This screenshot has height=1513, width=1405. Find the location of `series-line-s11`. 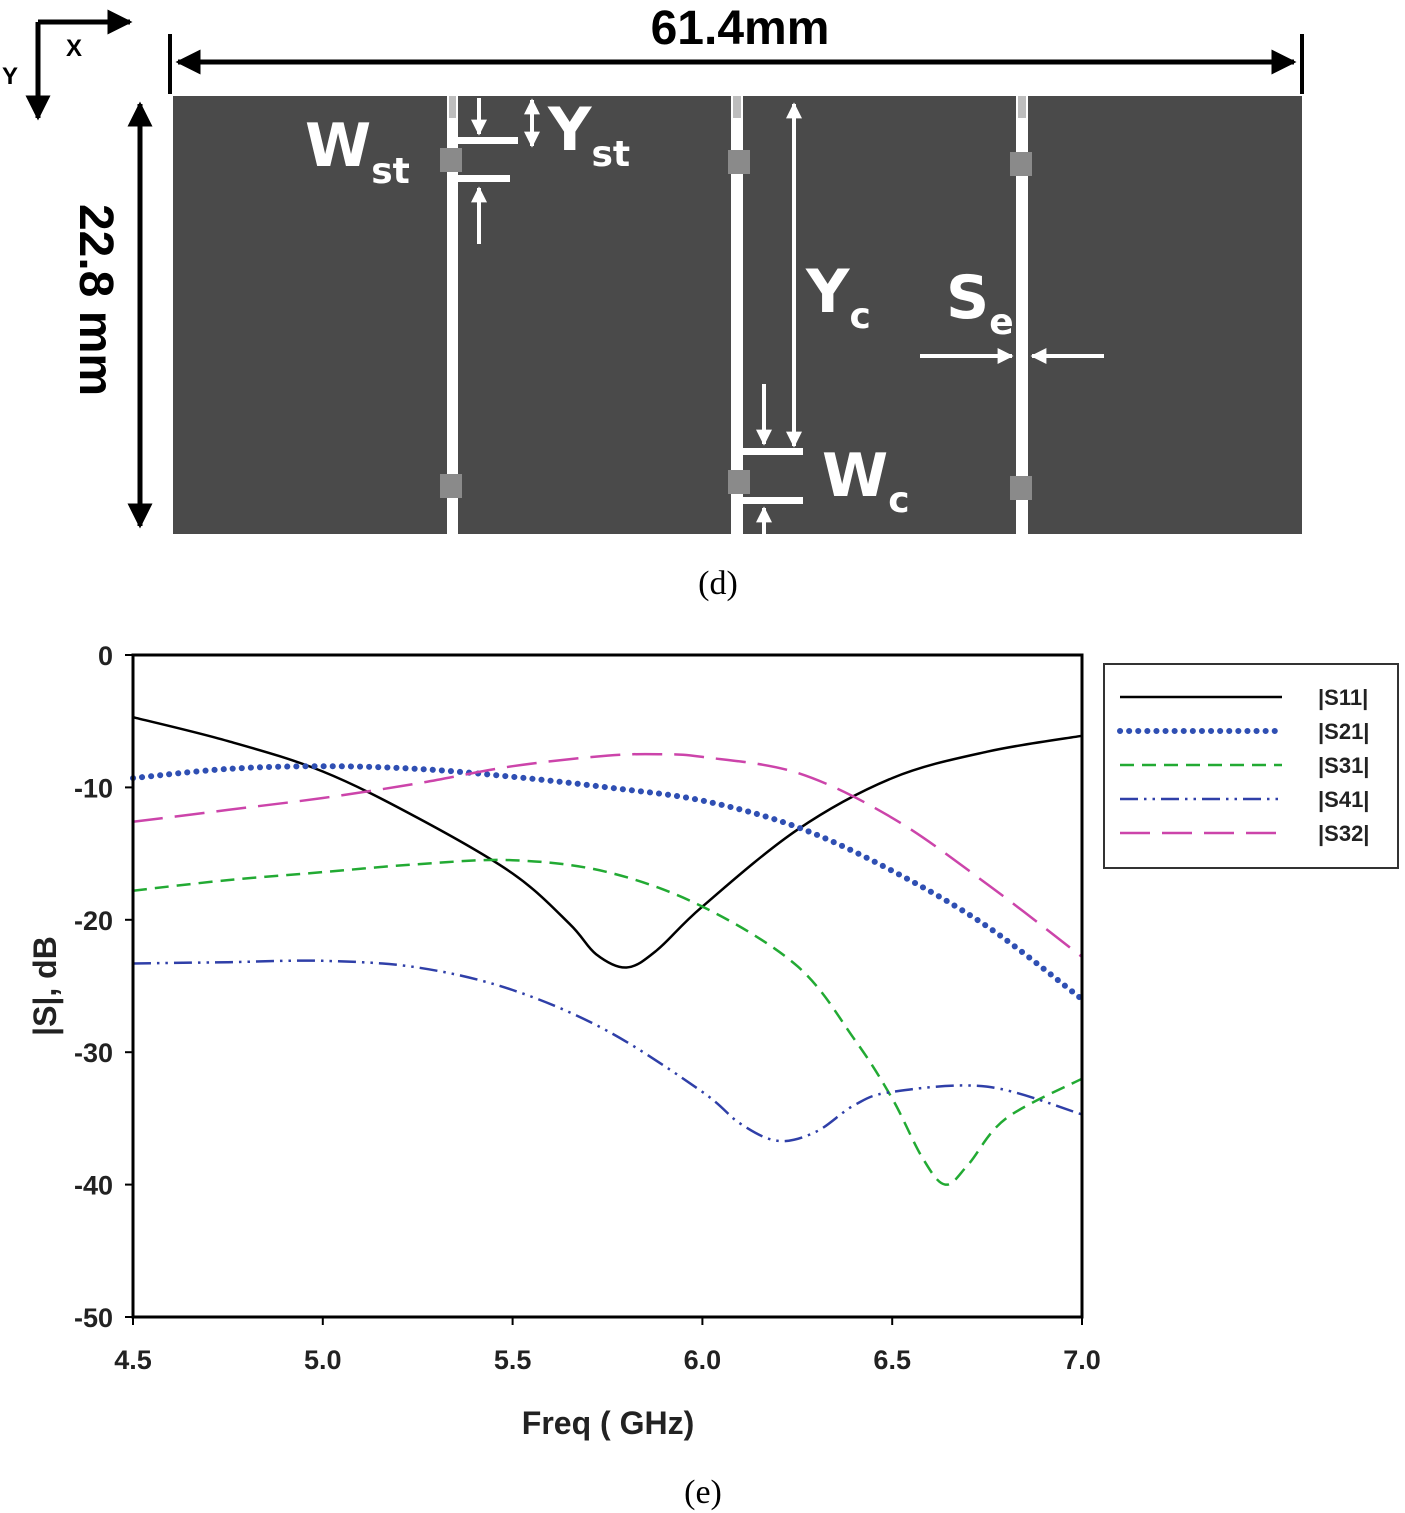

series-line-s11 is located at coordinates (607, 842).